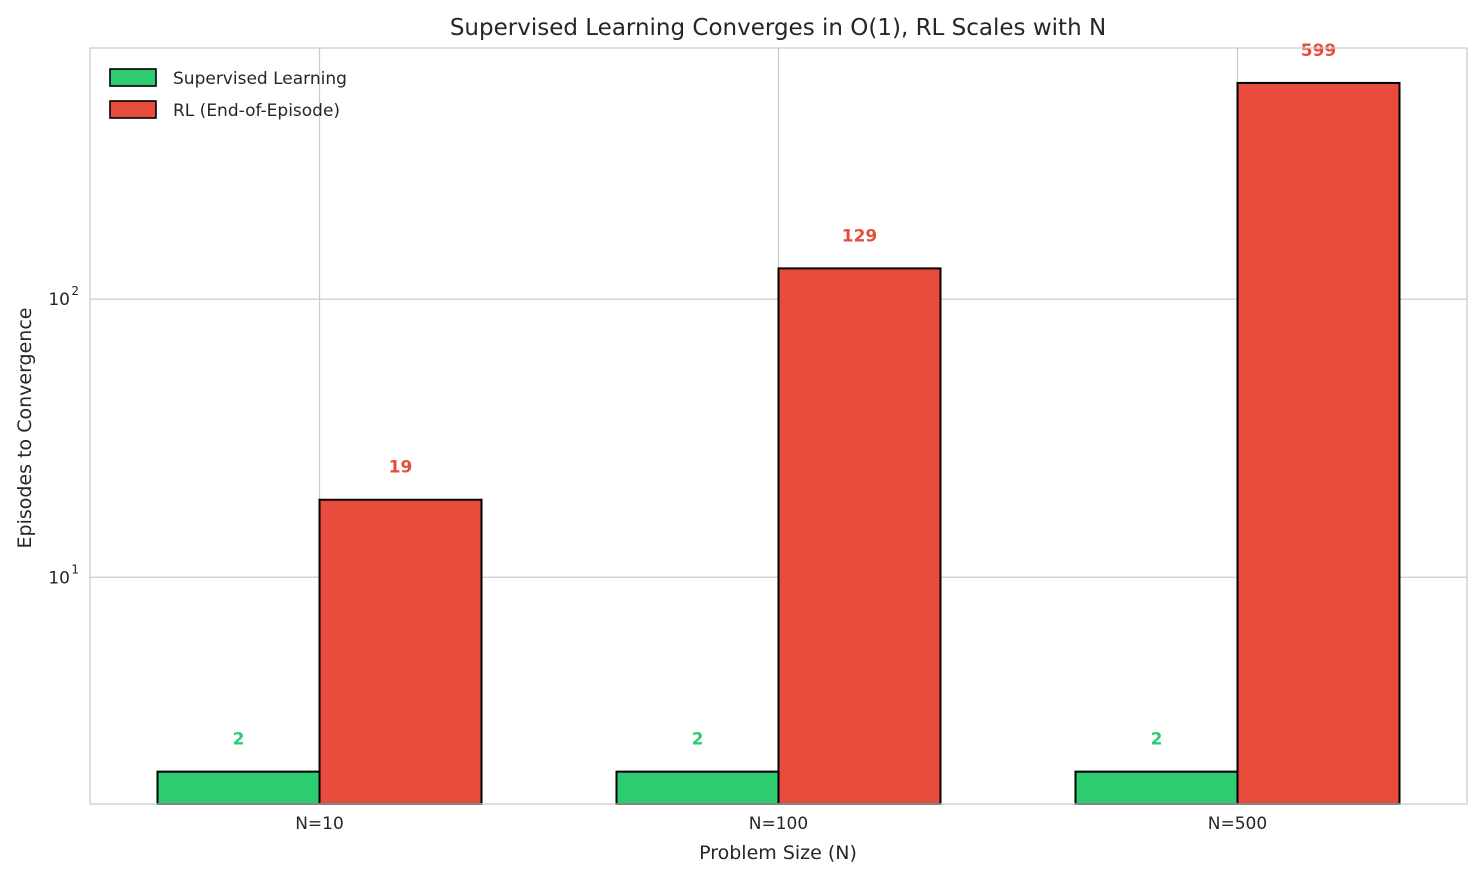 The height and width of the screenshot is (879, 1480). What do you see at coordinates (133, 109) in the screenshot?
I see `legend-swatch-rl` at bounding box center [133, 109].